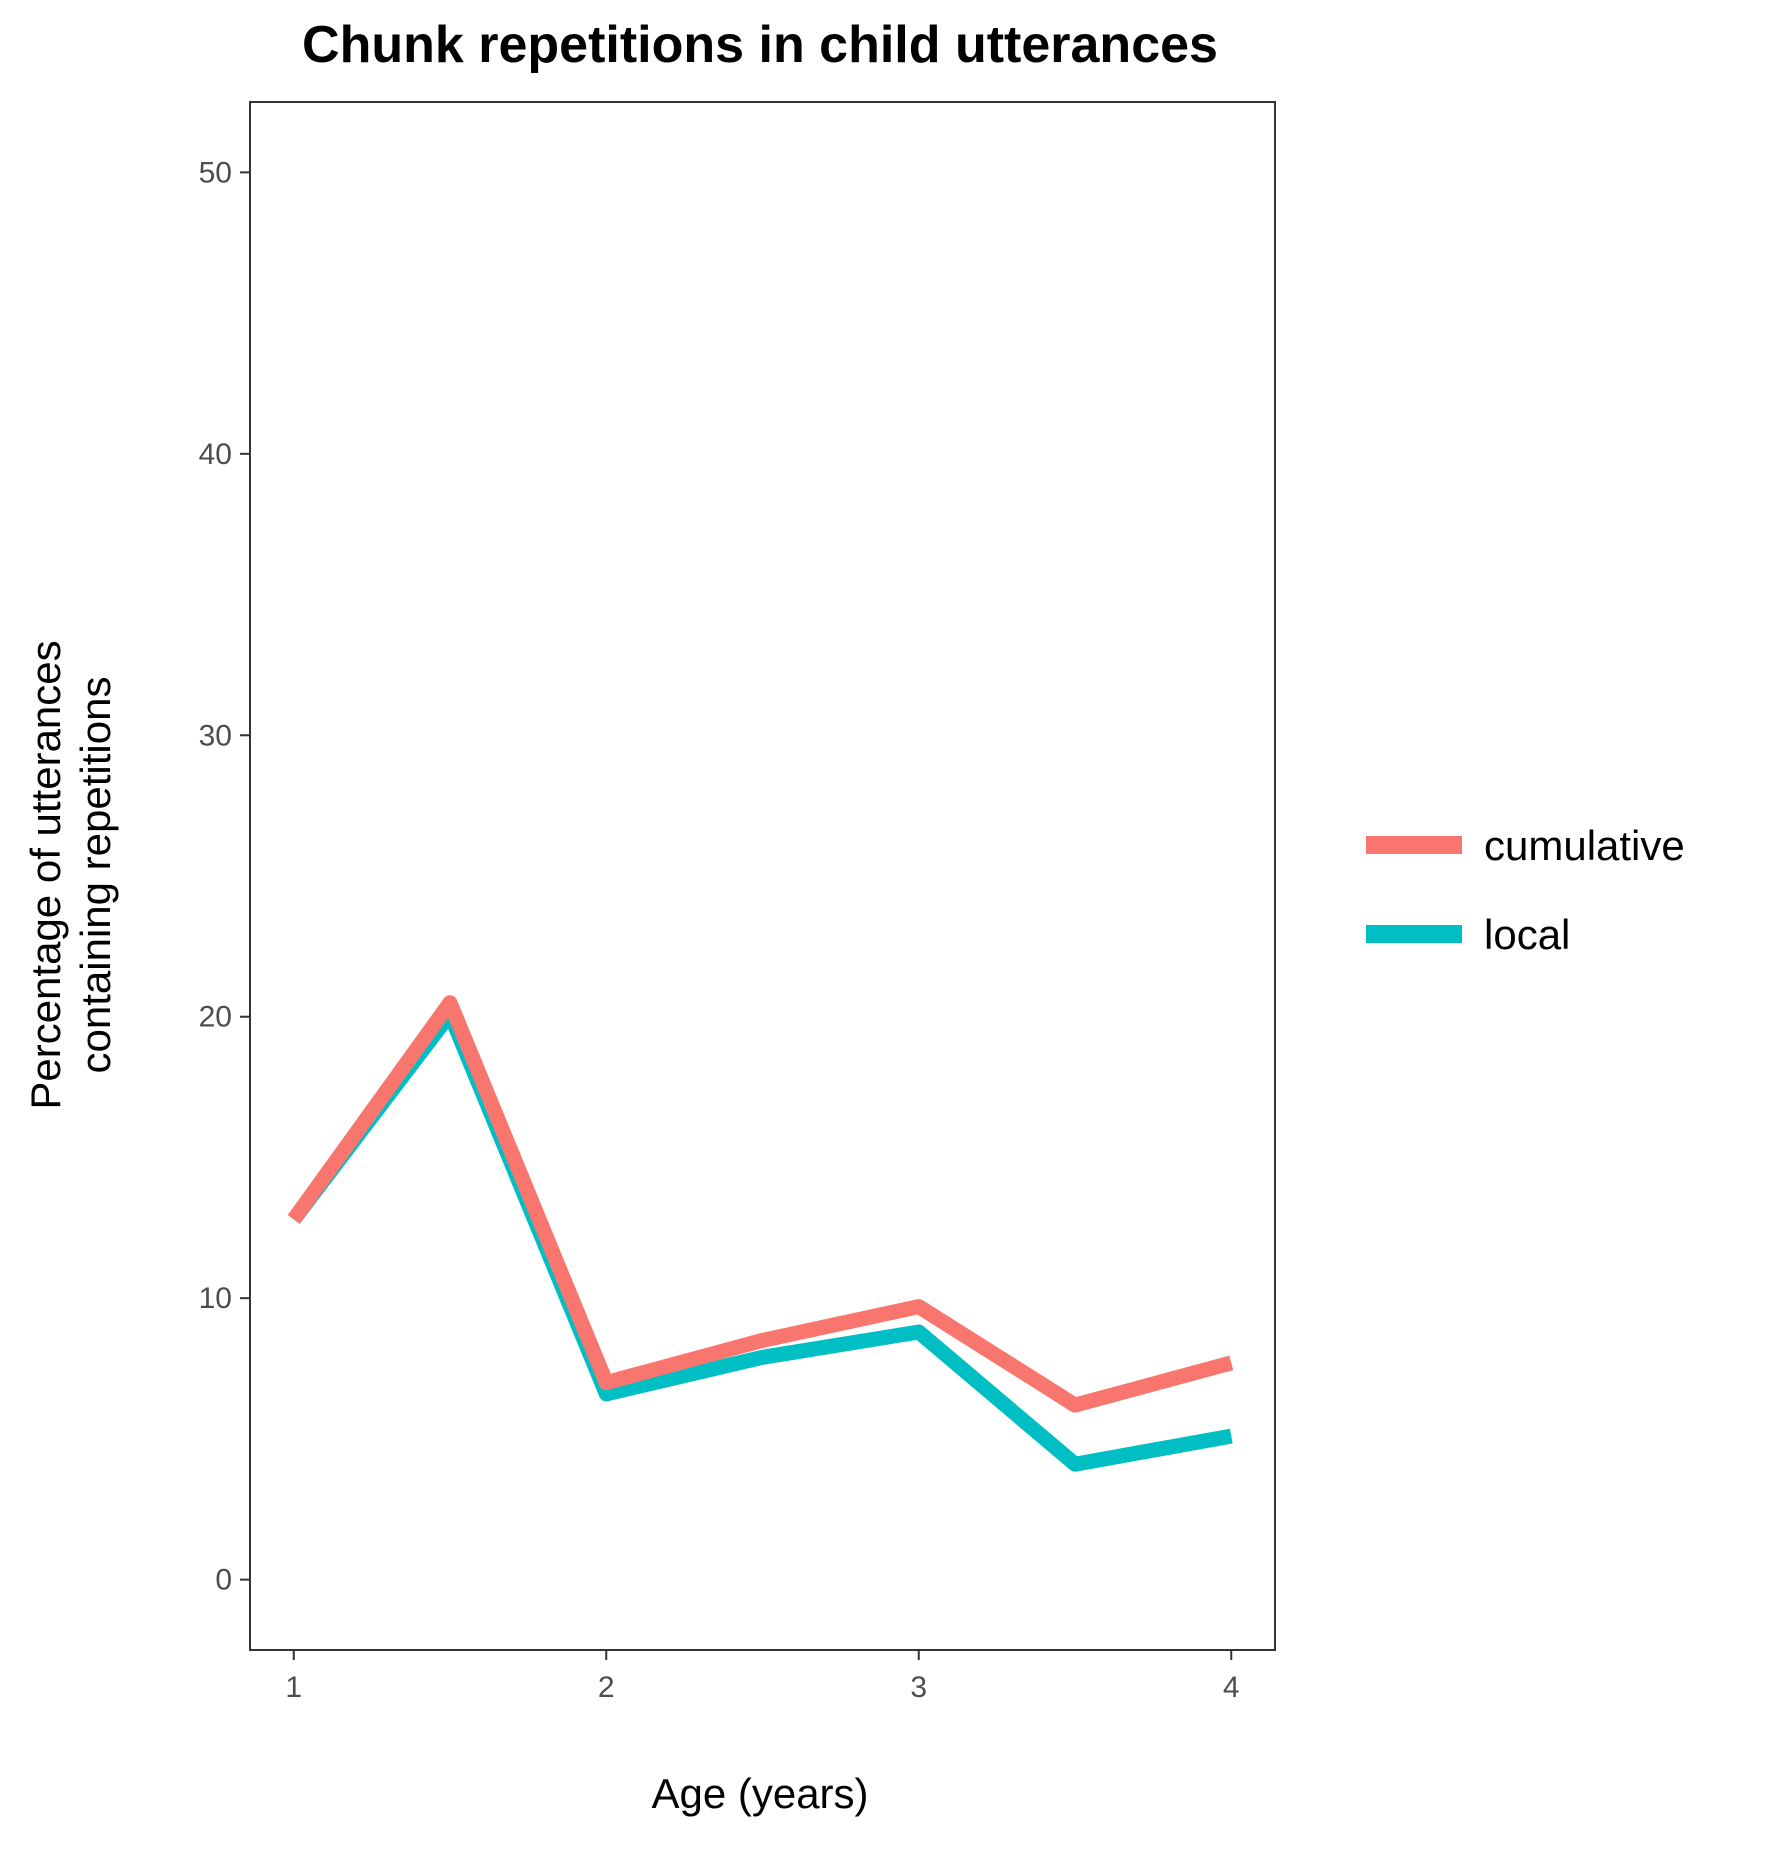 The image size is (1770, 1863). I want to click on x-axis: 1 2 3 4, so click(762, 1677).